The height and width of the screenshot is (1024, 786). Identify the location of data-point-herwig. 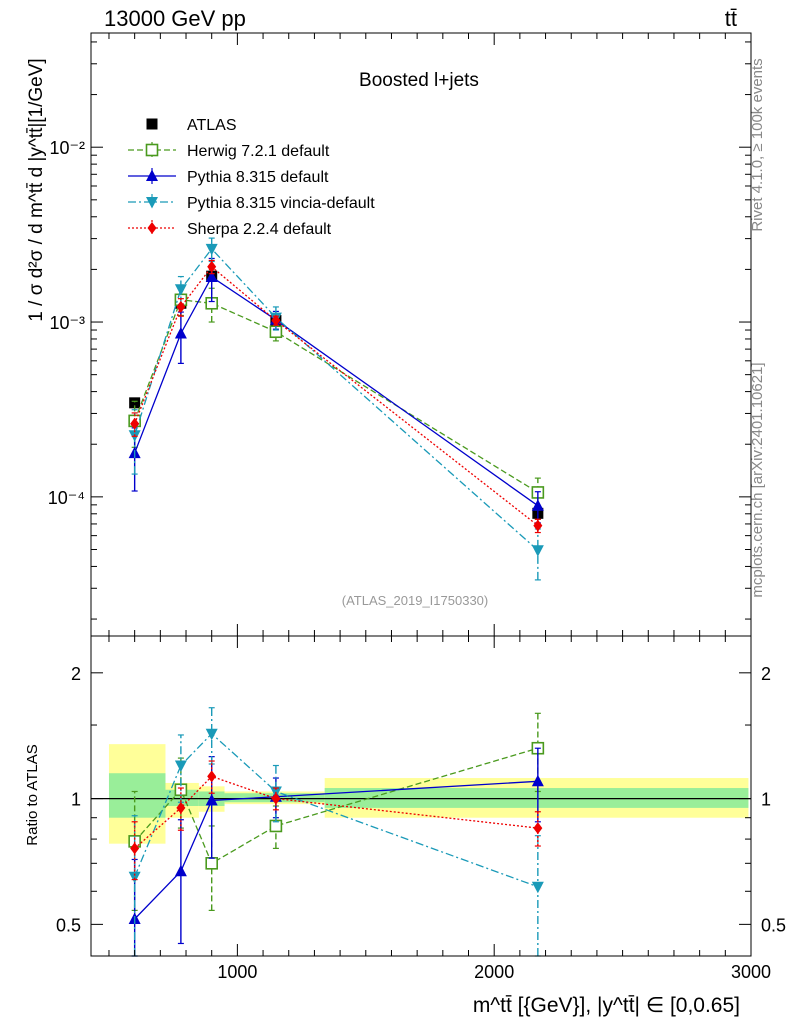
(212, 863).